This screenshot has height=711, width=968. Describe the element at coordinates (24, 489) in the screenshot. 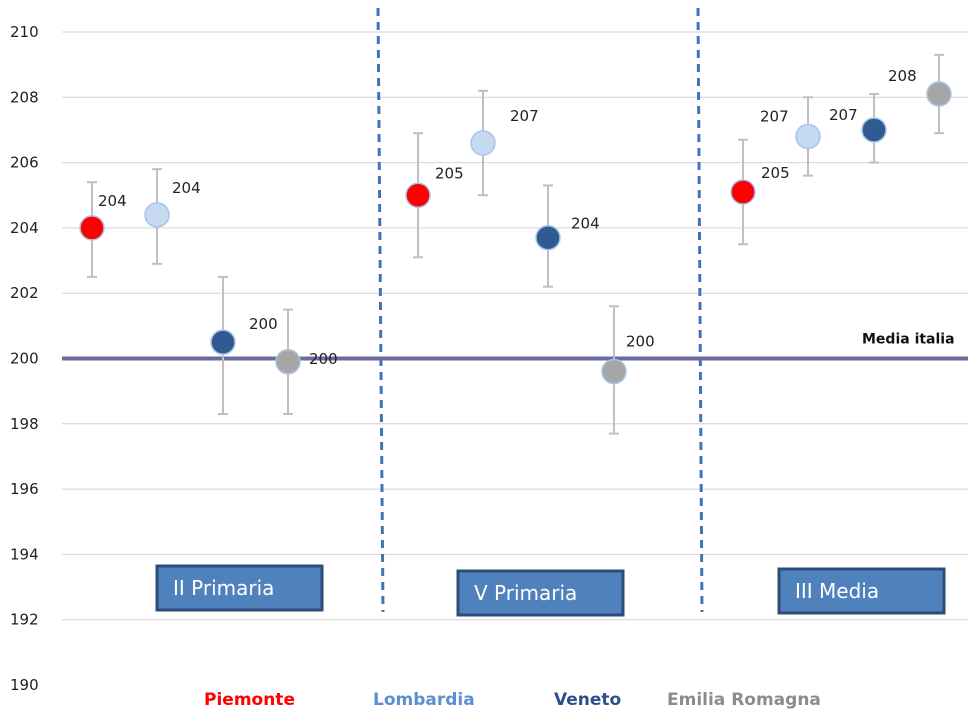

I see `y-tick-label: 196` at that location.